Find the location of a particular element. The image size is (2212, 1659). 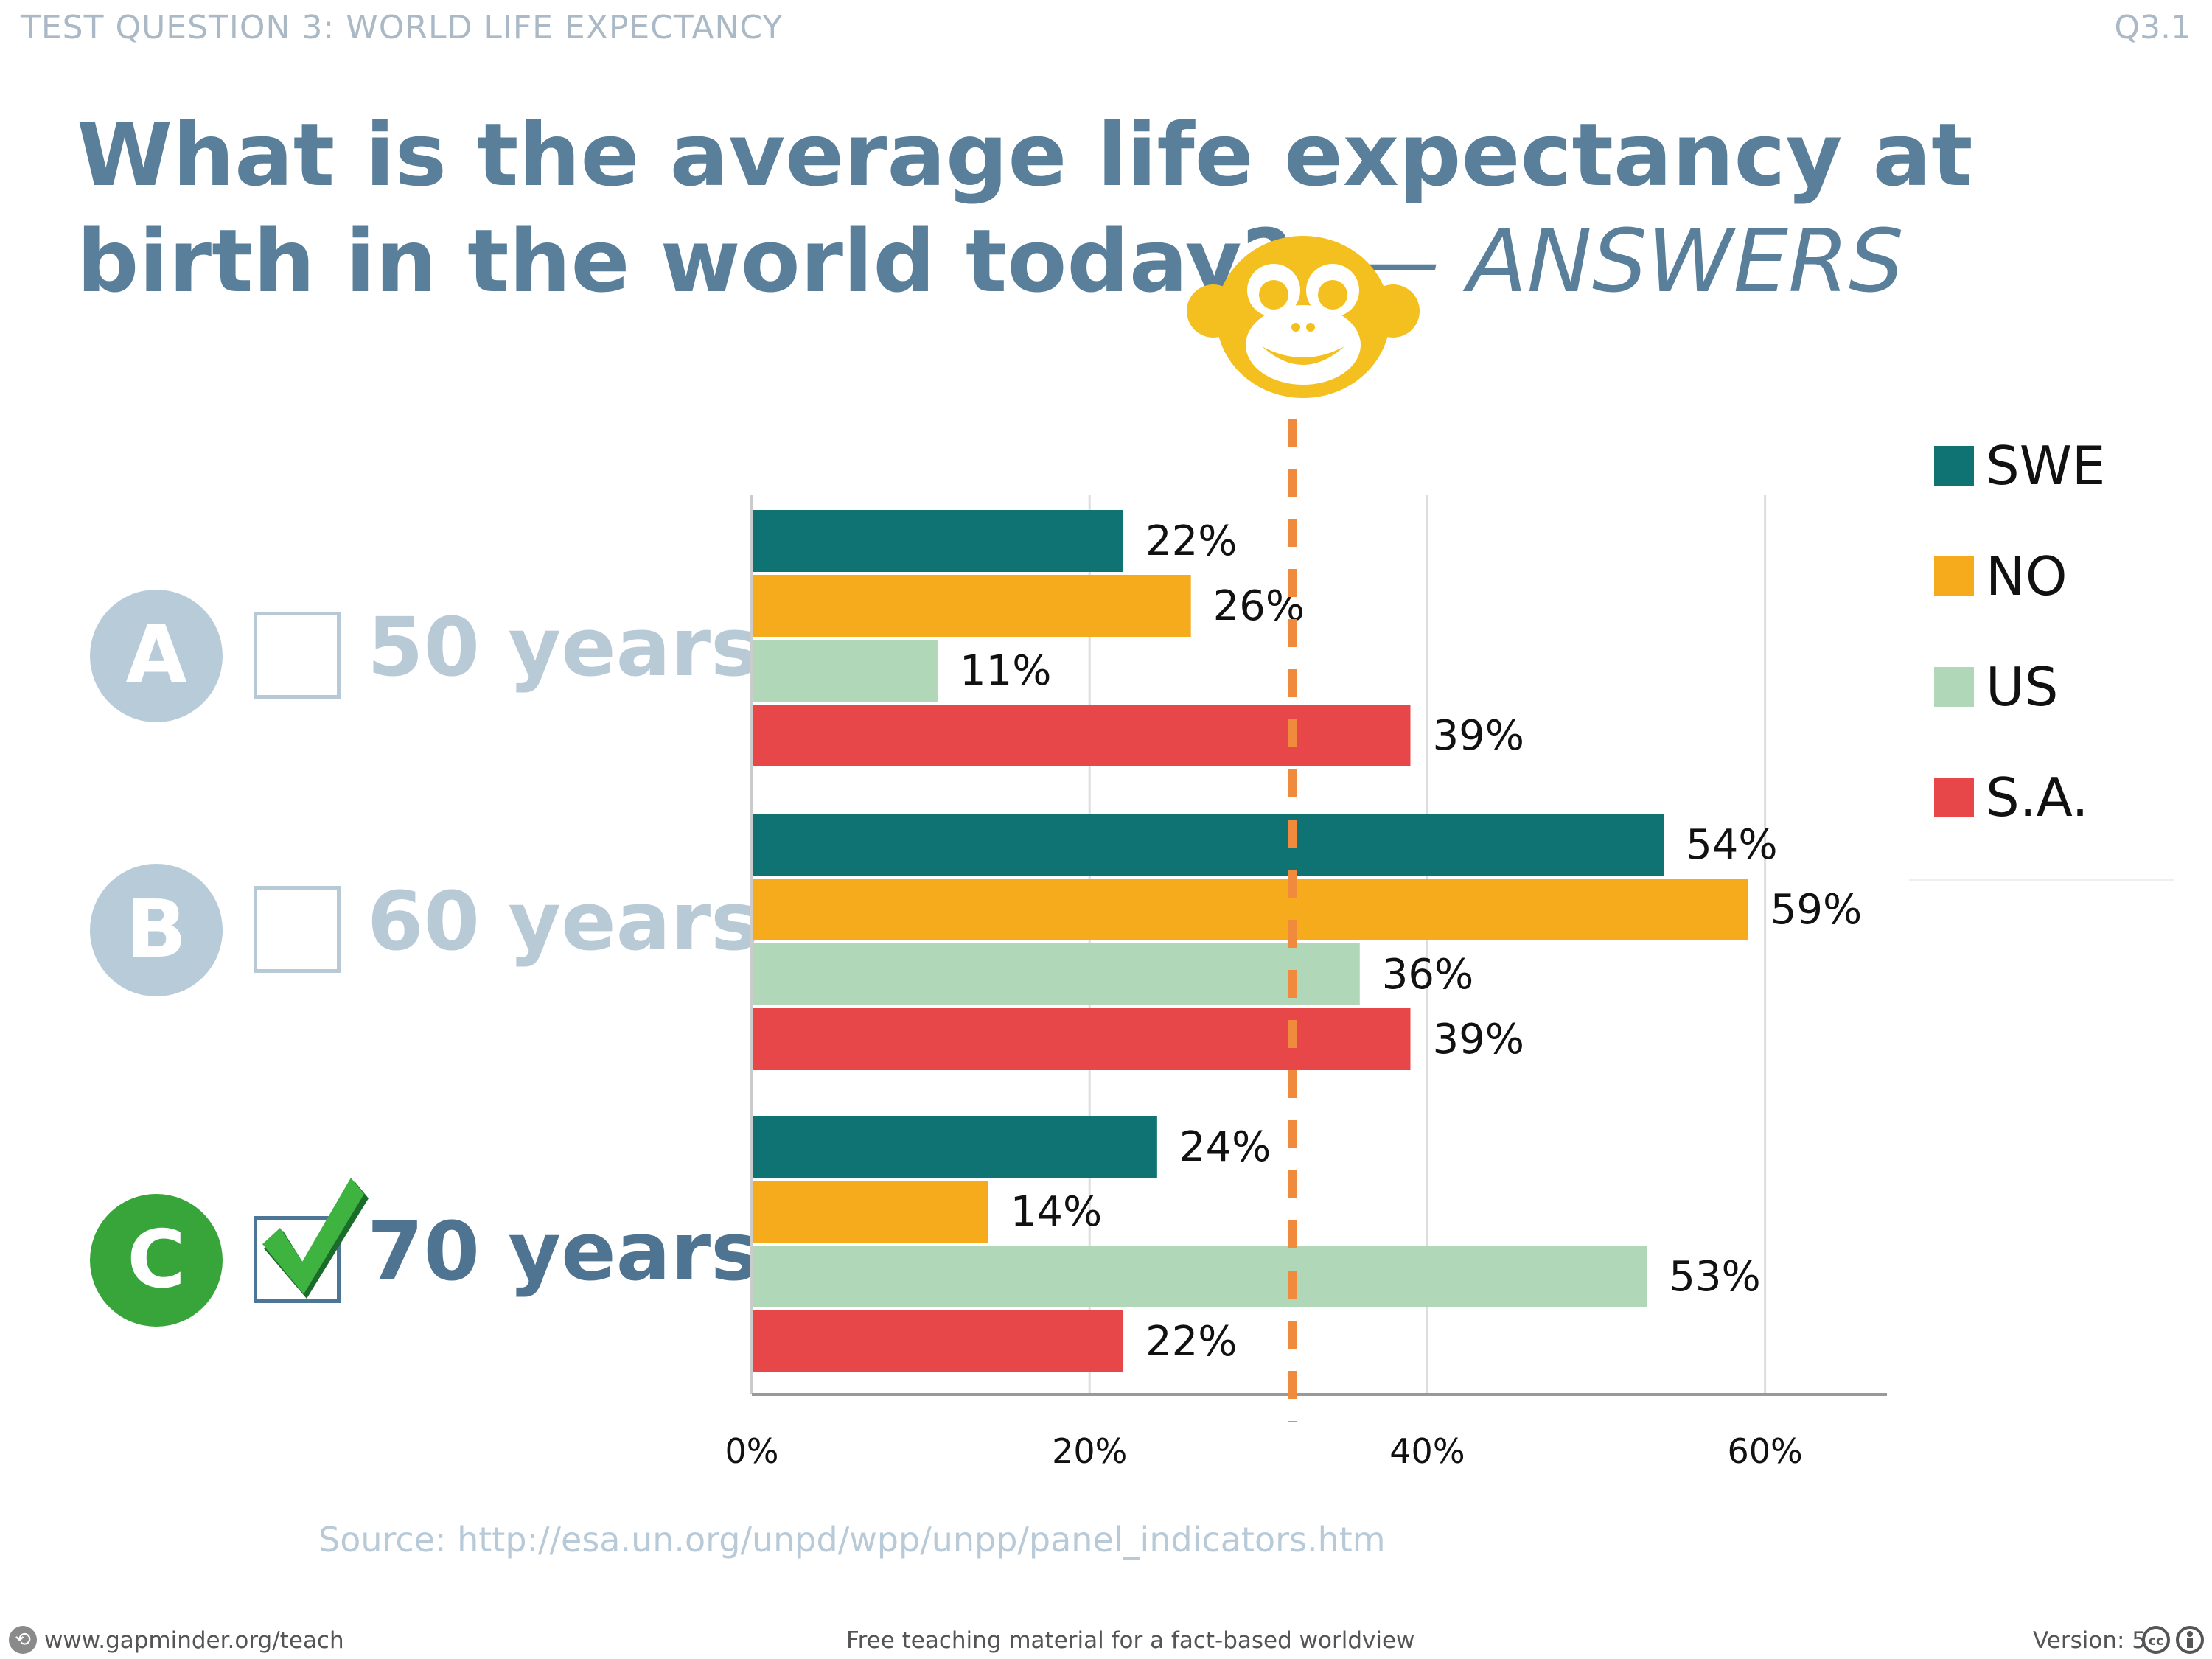

x-tick-label: 60% is located at coordinates (1765, 1451).